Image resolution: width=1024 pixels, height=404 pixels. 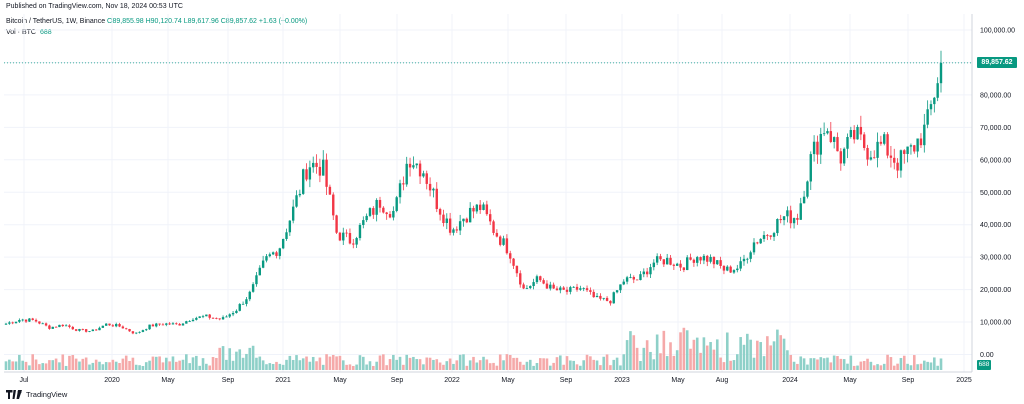 I want to click on volume-label: Vol · BTC, so click(x=21, y=32).